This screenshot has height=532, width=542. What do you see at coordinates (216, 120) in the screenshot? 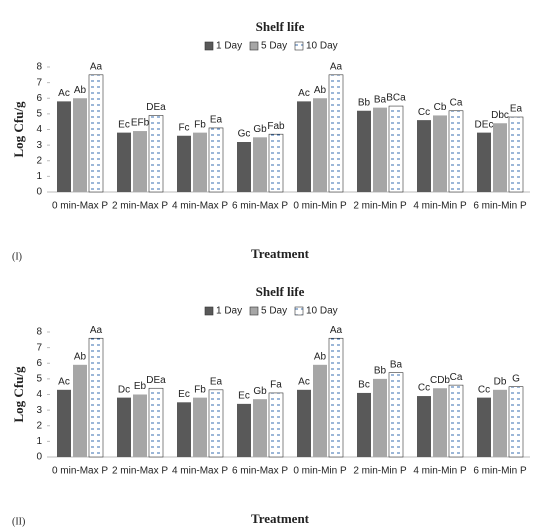
I see `bar-letter: Ea` at bounding box center [216, 120].